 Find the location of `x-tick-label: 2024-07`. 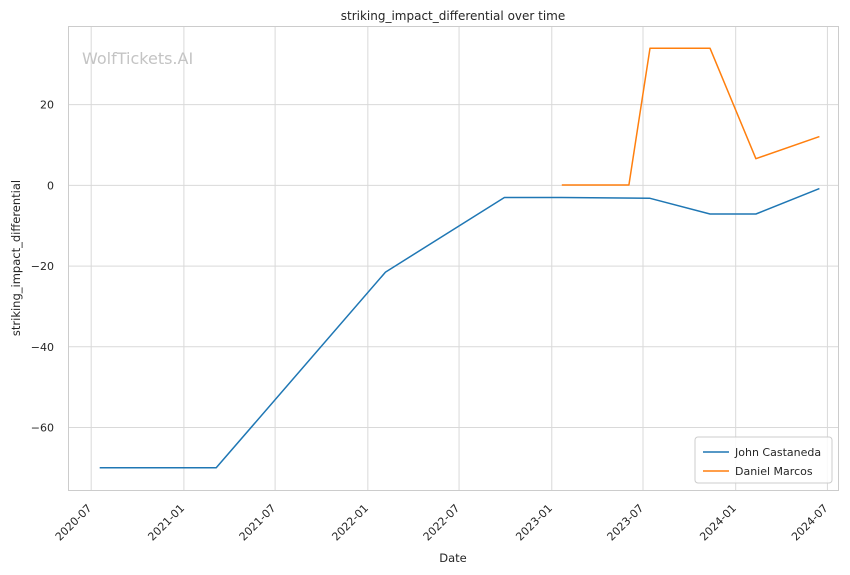

x-tick-label: 2024-07 is located at coordinates (810, 523).